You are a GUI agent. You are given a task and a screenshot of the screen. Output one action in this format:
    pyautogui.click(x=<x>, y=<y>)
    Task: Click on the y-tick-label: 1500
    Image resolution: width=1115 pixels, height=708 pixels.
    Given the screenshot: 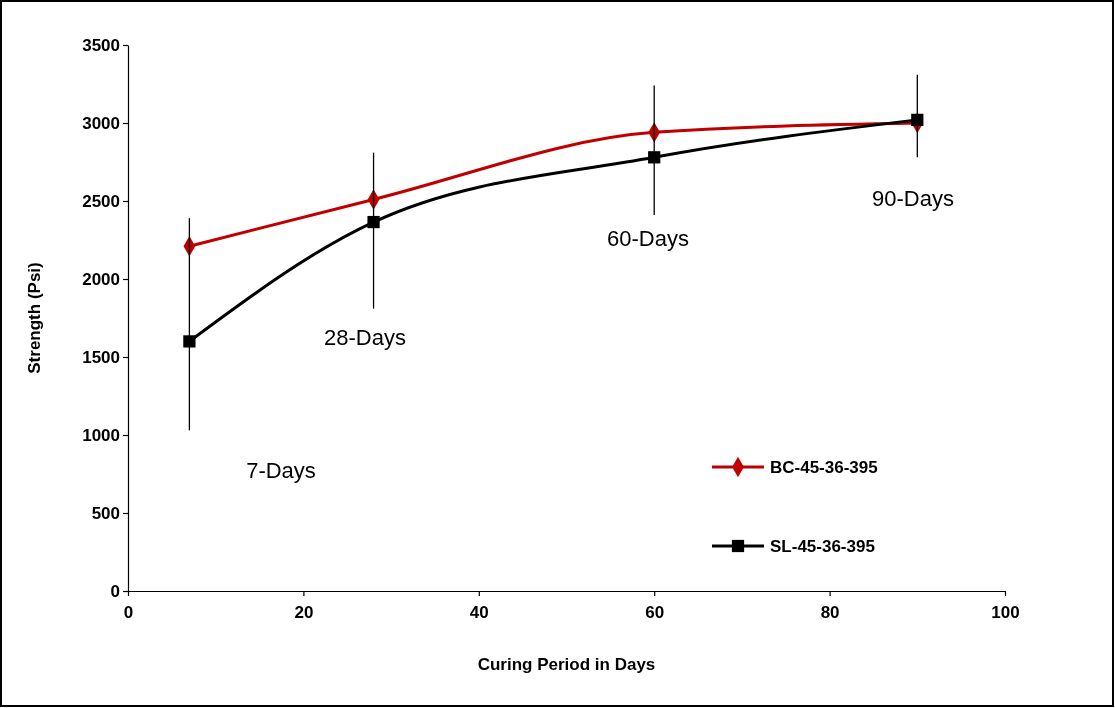 What is the action you would take?
    pyautogui.click(x=101, y=357)
    